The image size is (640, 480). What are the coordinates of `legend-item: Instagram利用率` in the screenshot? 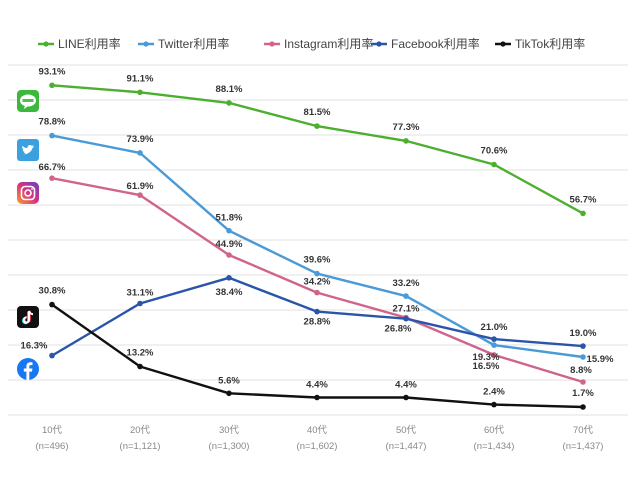 It's located at (318, 43).